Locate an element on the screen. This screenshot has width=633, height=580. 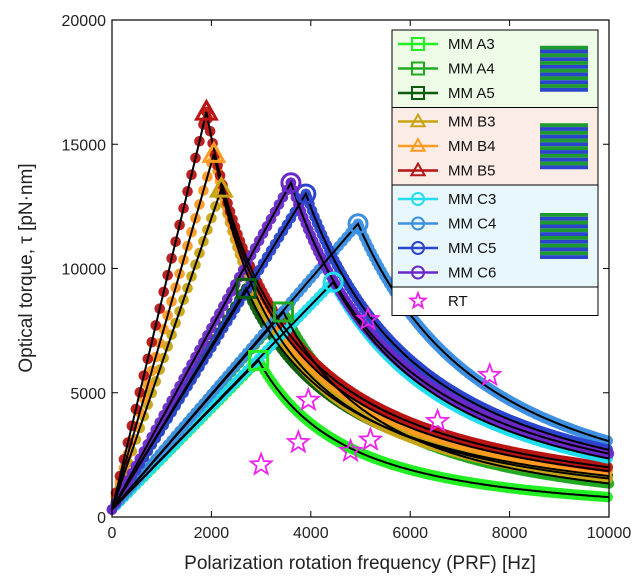
y-tick-label: 0 is located at coordinates (101, 518).